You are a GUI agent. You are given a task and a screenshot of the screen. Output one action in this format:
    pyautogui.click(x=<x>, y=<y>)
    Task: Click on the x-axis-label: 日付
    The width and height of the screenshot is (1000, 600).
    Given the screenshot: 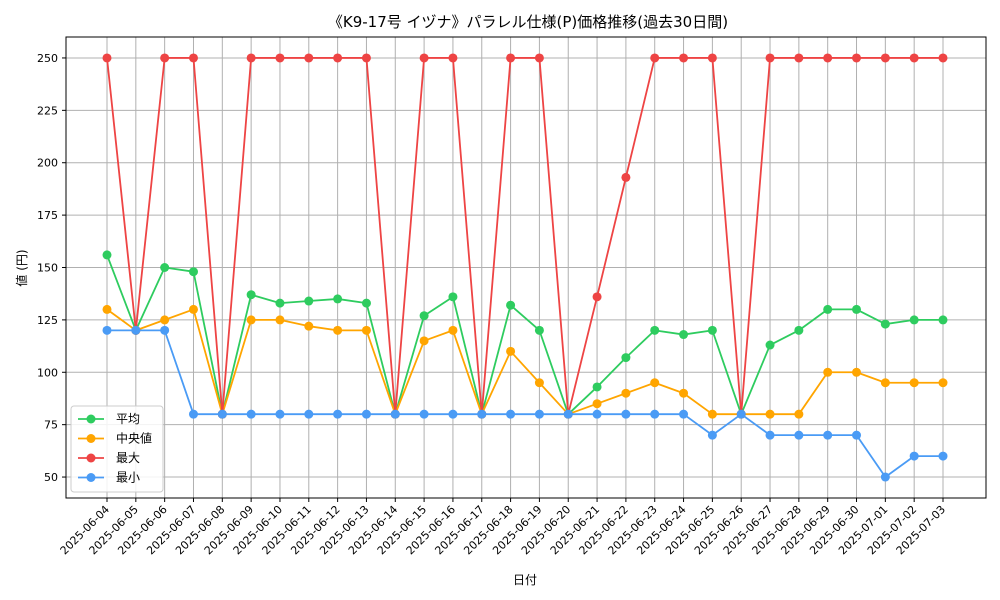 What is the action you would take?
    pyautogui.click(x=525, y=580)
    